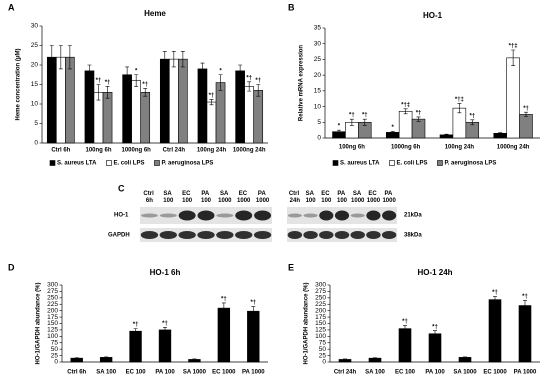 The height and width of the screenshot is (382, 550). What do you see at coordinates (435, 373) in the screenshot?
I see `x-tick-label: PA 100` at bounding box center [435, 373].